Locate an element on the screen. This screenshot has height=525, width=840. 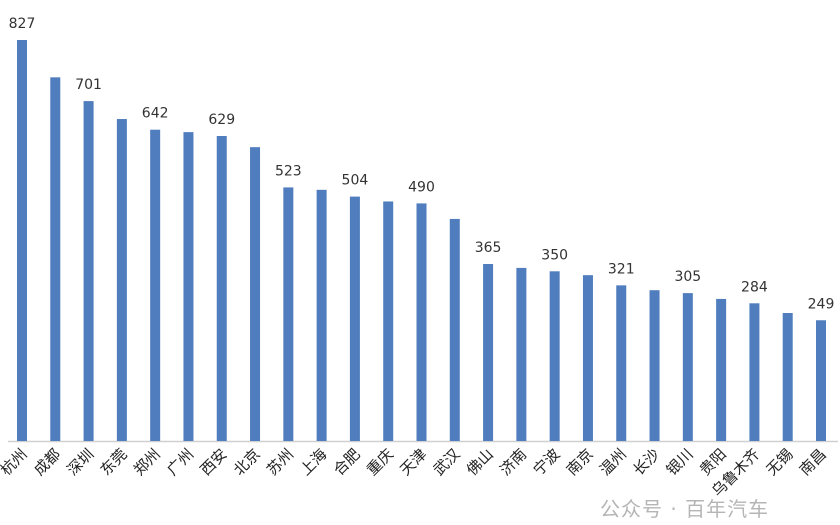
x-tick-label: 杭州 is located at coordinates (15, 462).